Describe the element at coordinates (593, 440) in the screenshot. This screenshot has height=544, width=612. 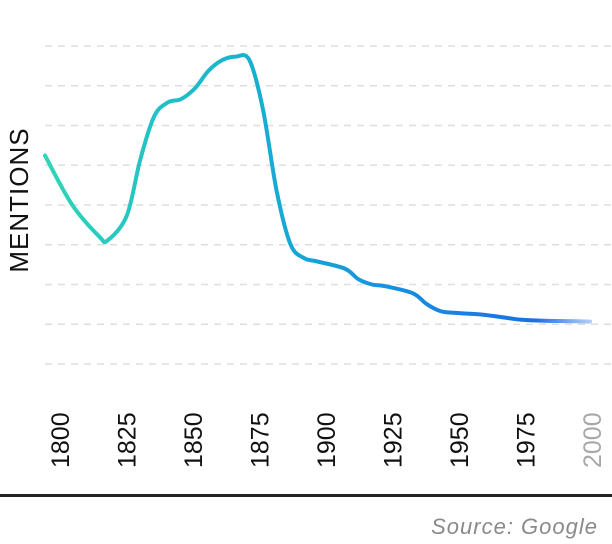
I see `x-tick-label: 2000` at that location.